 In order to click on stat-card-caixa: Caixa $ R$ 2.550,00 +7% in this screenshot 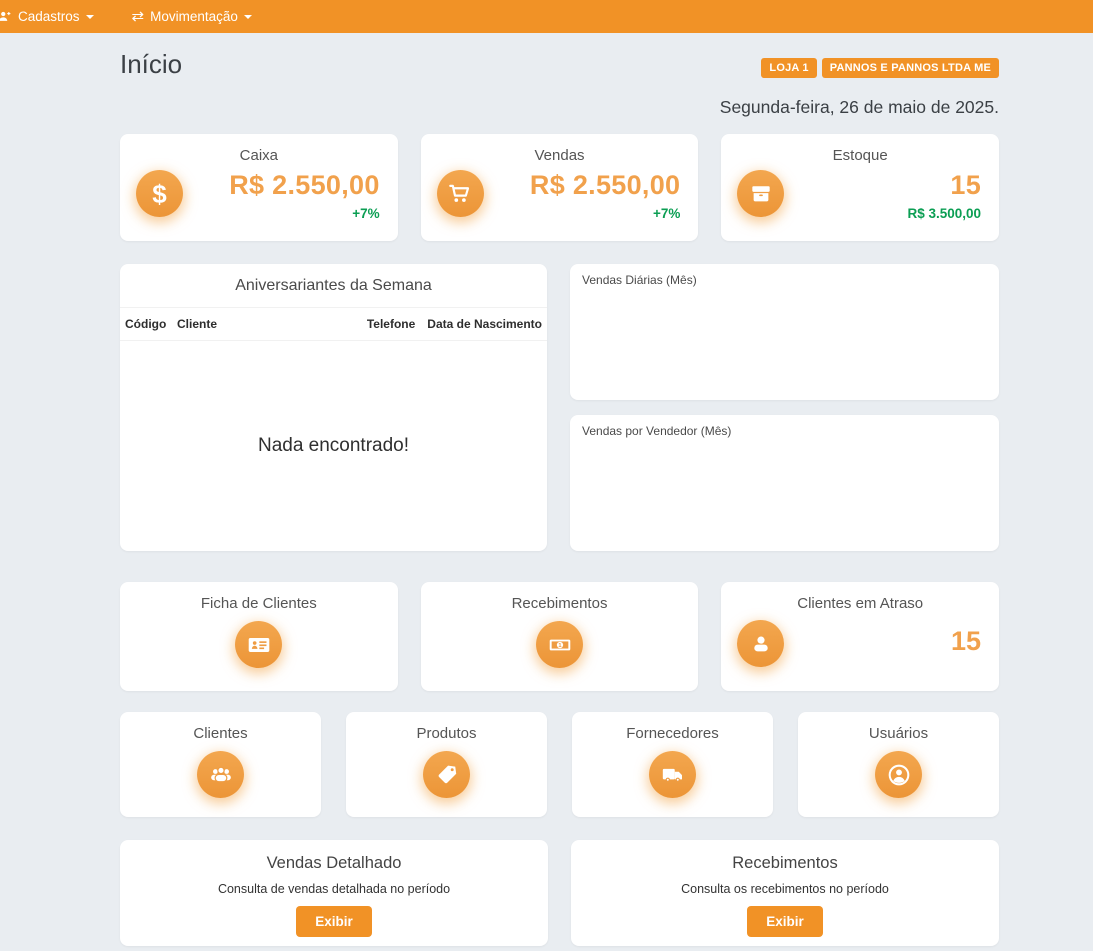, I will do `click(259, 187)`.